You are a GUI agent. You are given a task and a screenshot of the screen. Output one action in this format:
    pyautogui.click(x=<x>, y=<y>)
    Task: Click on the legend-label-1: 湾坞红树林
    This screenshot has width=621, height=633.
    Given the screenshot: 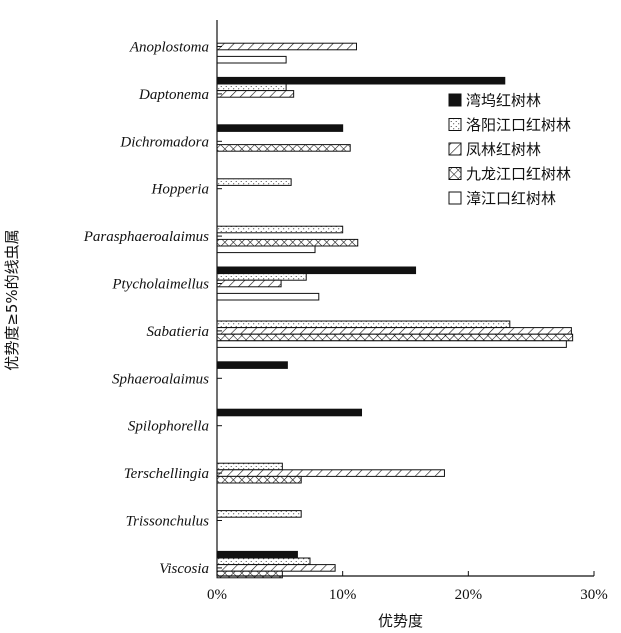 What is the action you would take?
    pyautogui.click(x=503, y=101)
    